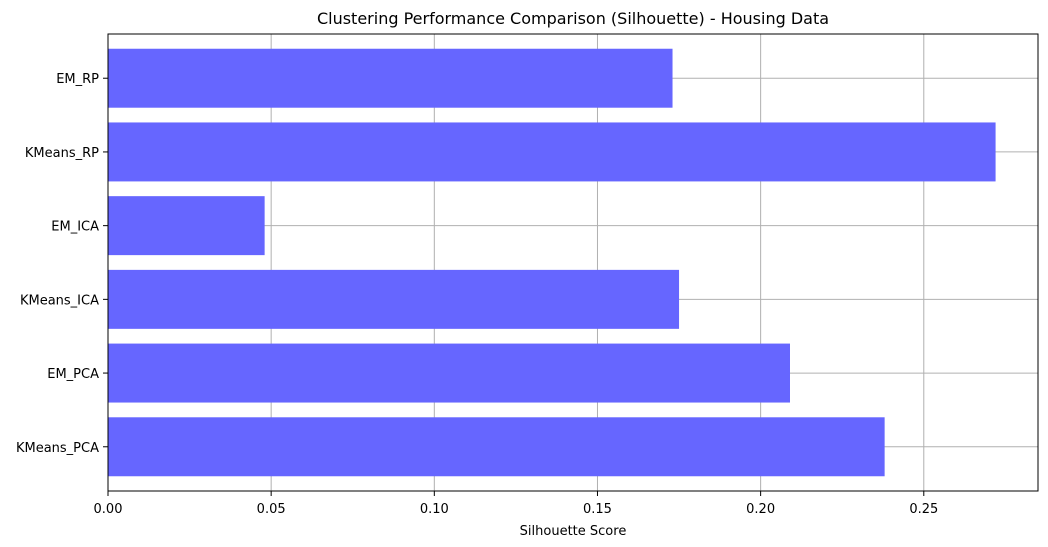 The image size is (1048, 547). Describe the element at coordinates (73, 374) in the screenshot. I see `y-tick-label: EM_PCA` at that location.